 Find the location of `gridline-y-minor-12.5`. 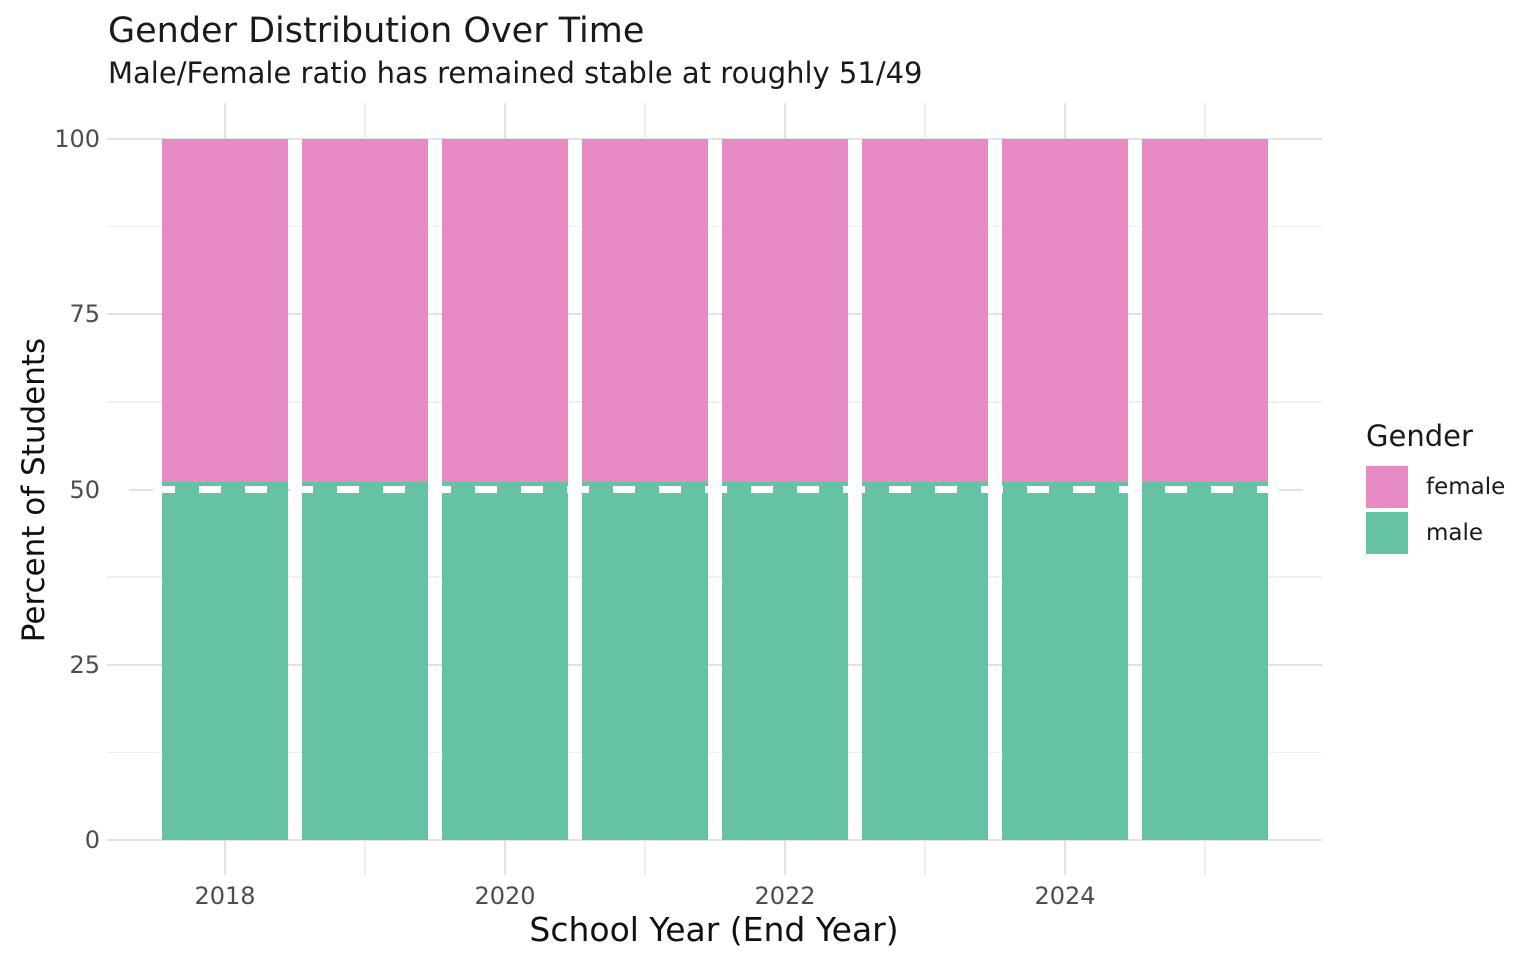

gridline-y-minor-12.5 is located at coordinates (714, 752).